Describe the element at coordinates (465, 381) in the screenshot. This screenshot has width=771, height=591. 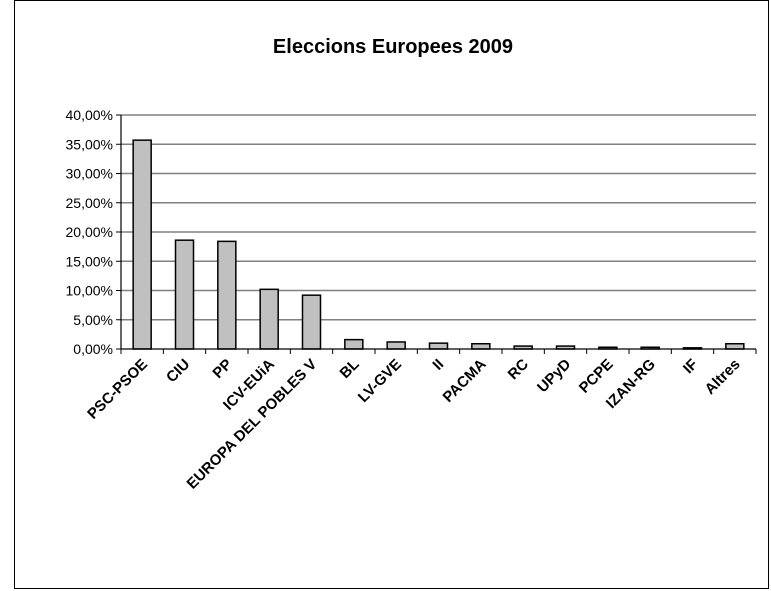
I see `x-tick-label: PACMA` at that location.